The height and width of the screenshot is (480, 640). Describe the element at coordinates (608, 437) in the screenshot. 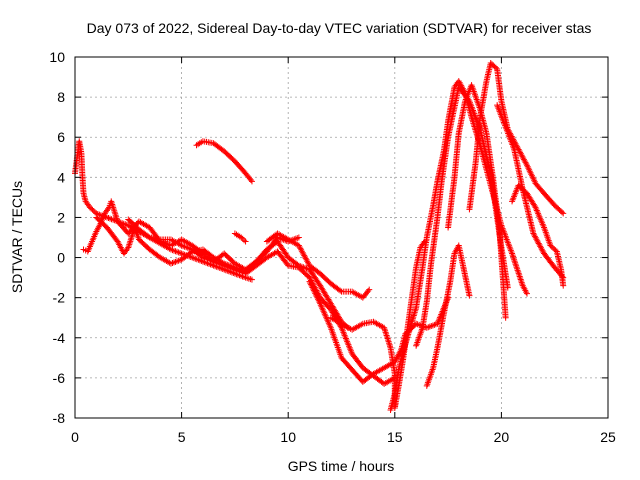

I see `x-tick-label: 25` at that location.